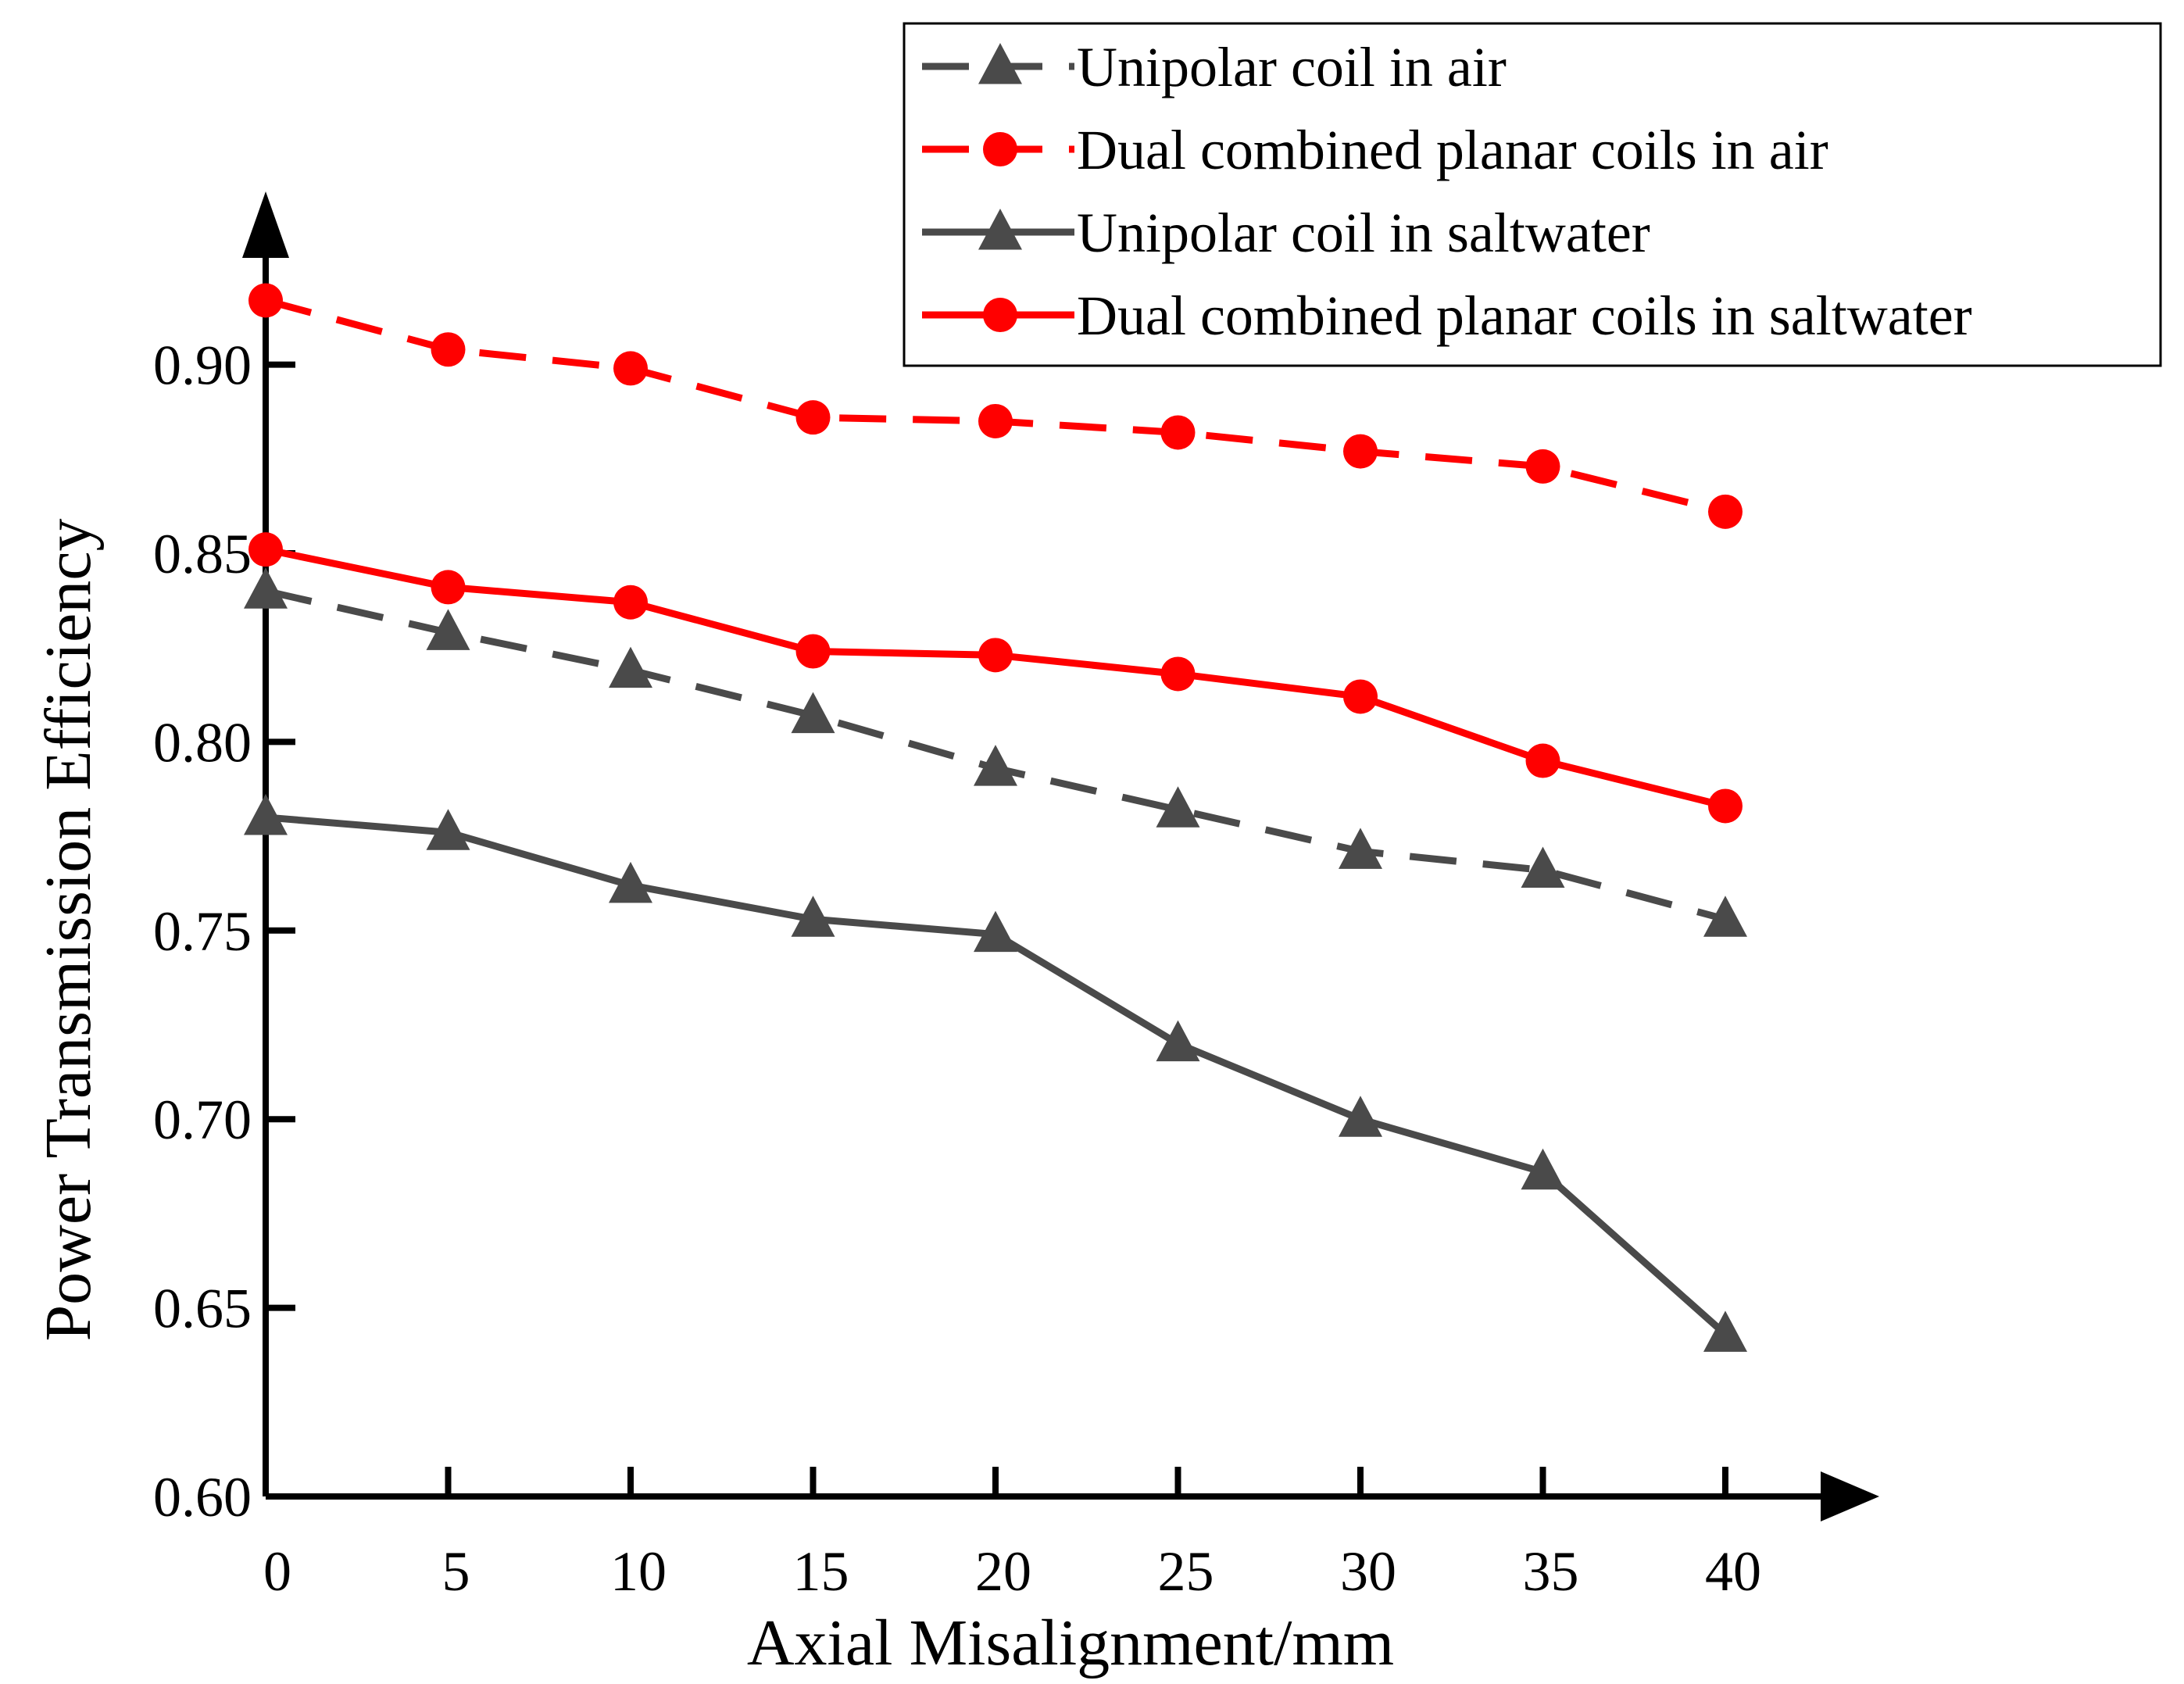 This screenshot has width=2184, height=1684. What do you see at coordinates (1363, 233) in the screenshot?
I see `legend-label: Unipolar coil in saltwater` at bounding box center [1363, 233].